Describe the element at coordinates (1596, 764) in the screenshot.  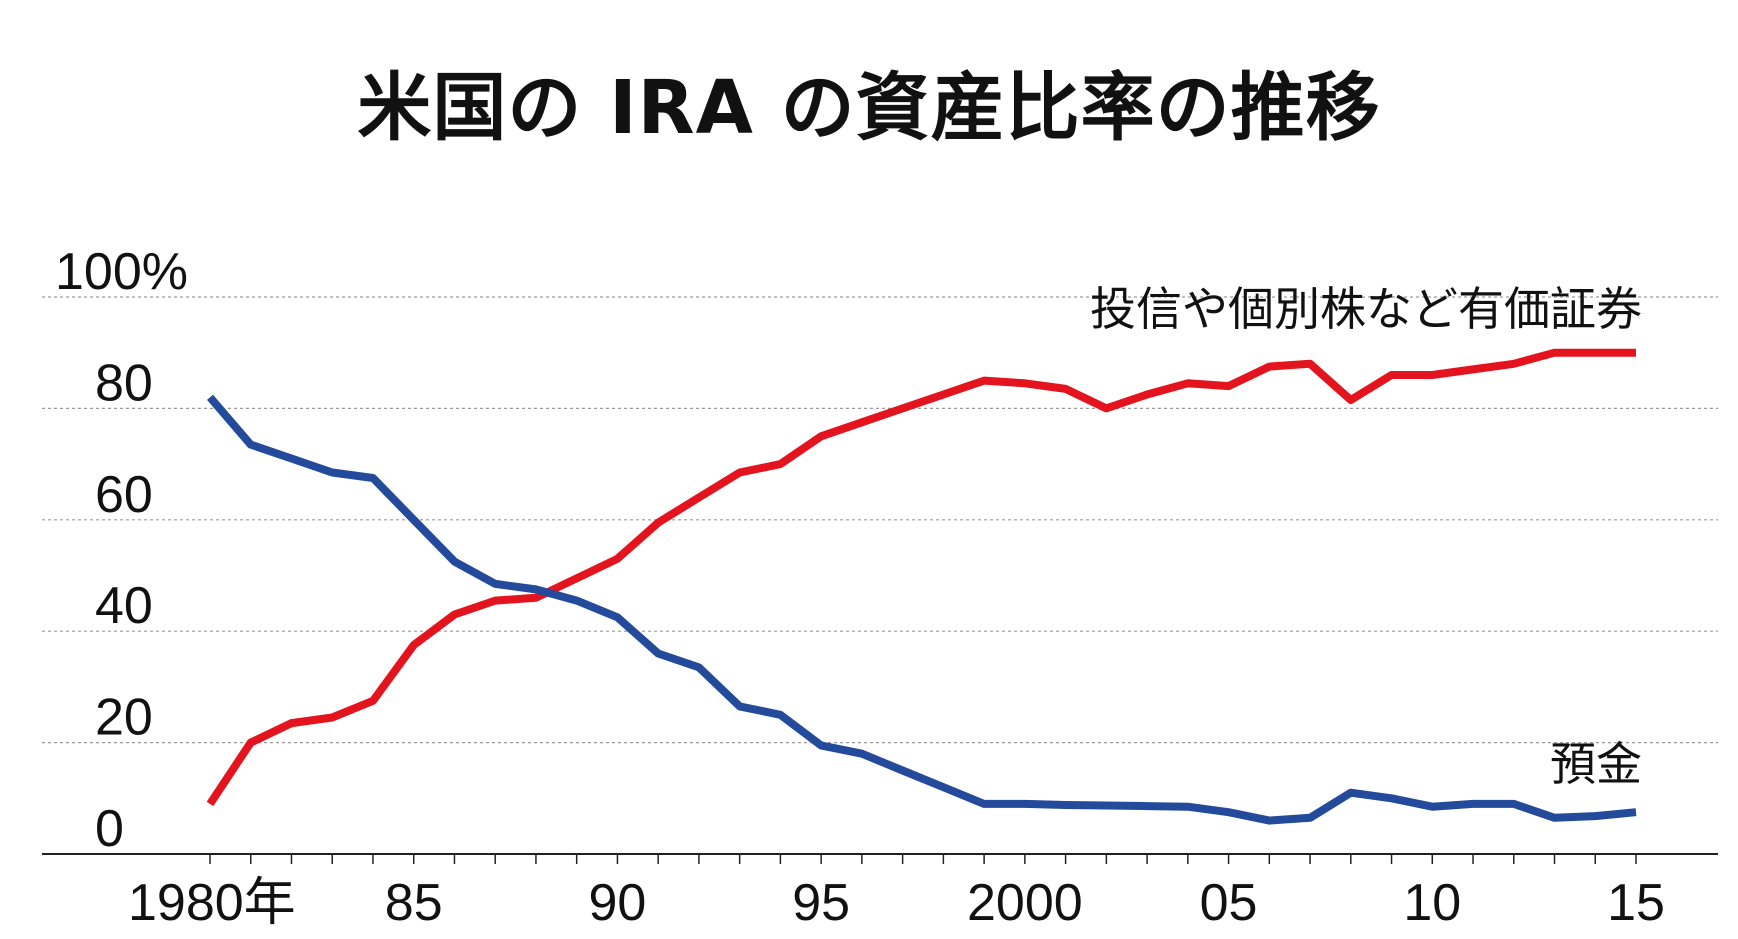
I see `series-label-deposits: 預金` at that location.